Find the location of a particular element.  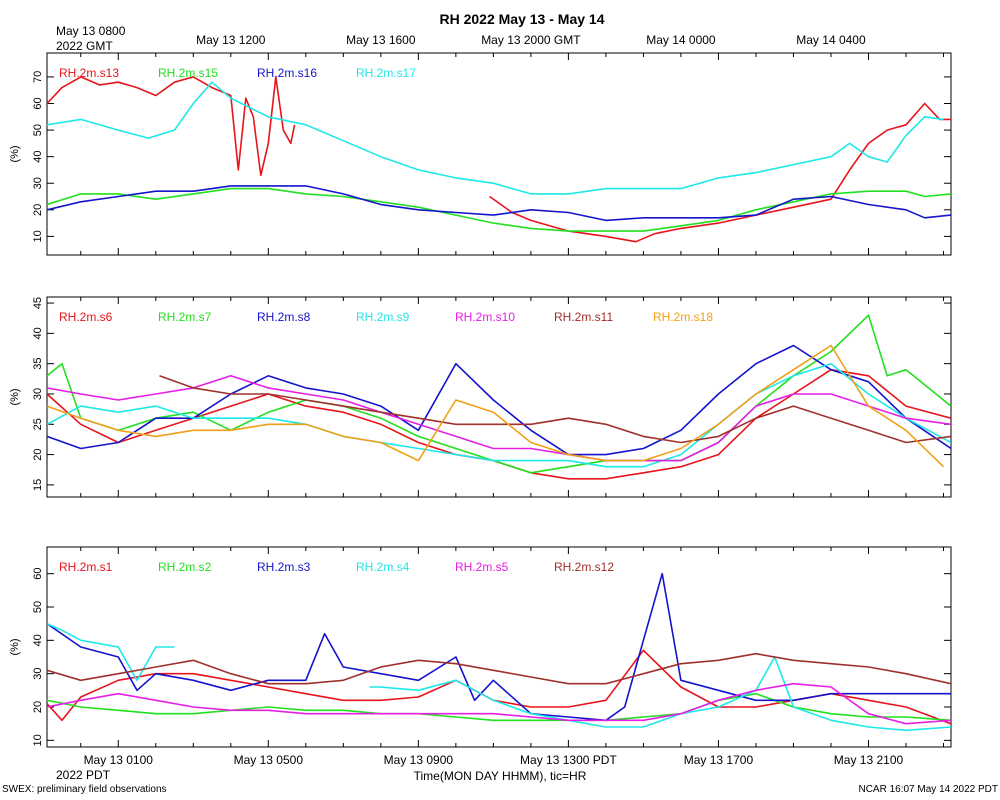

bottom-axis-label: May 13 0500 is located at coordinates (269, 760).